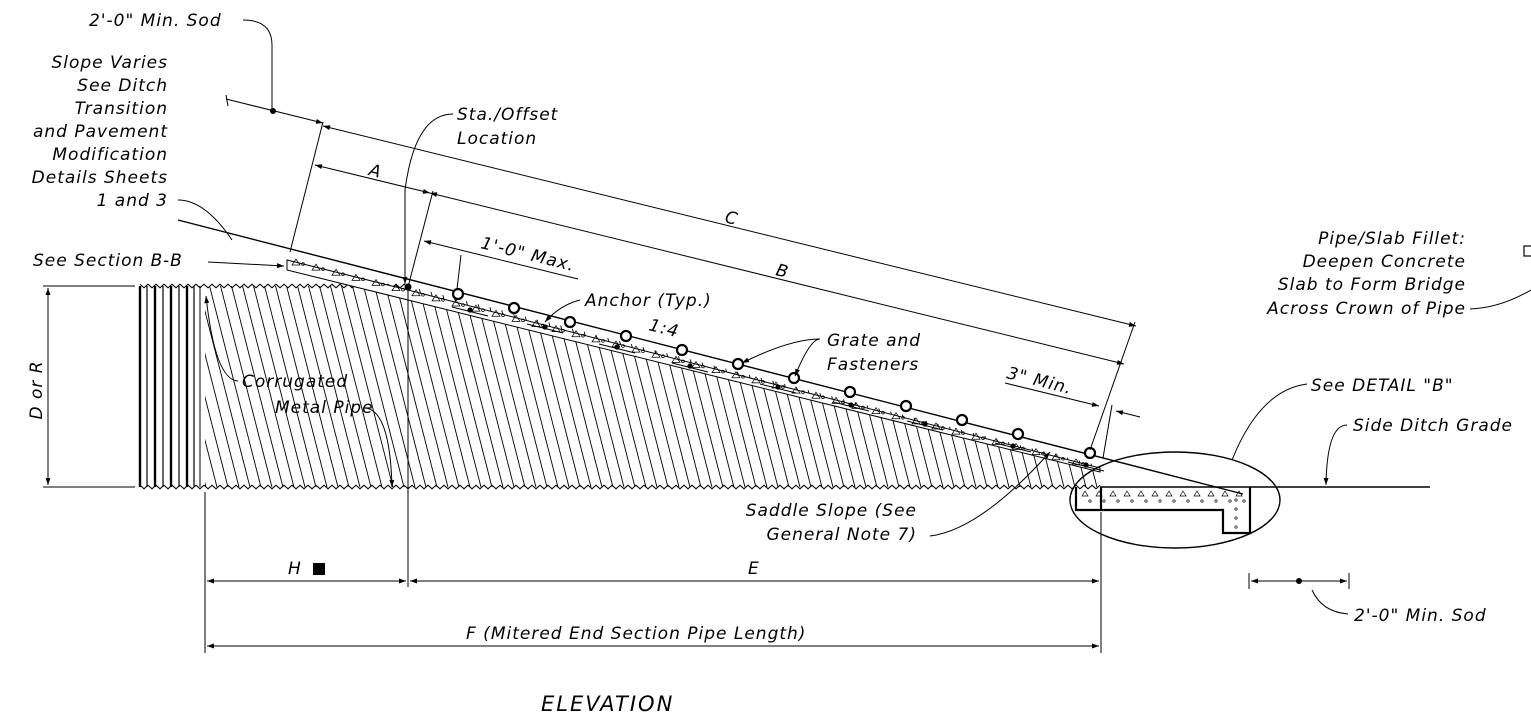  What do you see at coordinates (1433, 426) in the screenshot?
I see `side-ditch-label: Side Ditch Grade` at bounding box center [1433, 426].